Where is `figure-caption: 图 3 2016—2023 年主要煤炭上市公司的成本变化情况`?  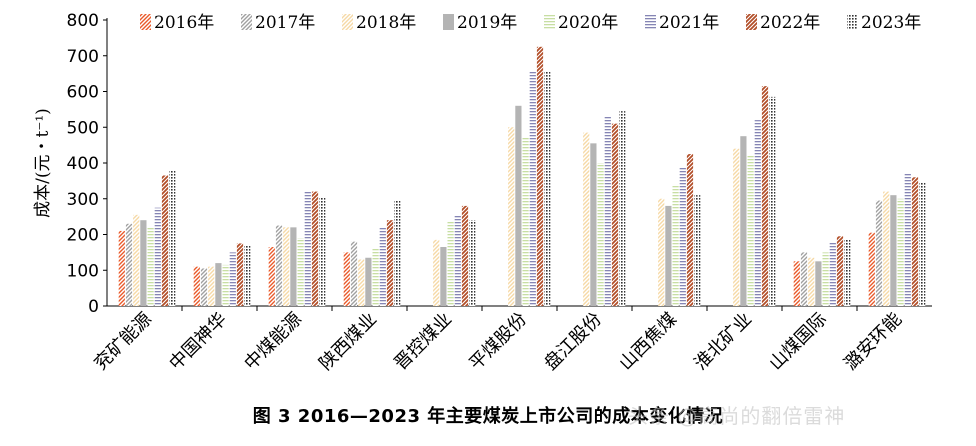
figure-caption: 图 3 2016—2023 年主要煤炭上市公司的成本变化情况 is located at coordinates (488, 416).